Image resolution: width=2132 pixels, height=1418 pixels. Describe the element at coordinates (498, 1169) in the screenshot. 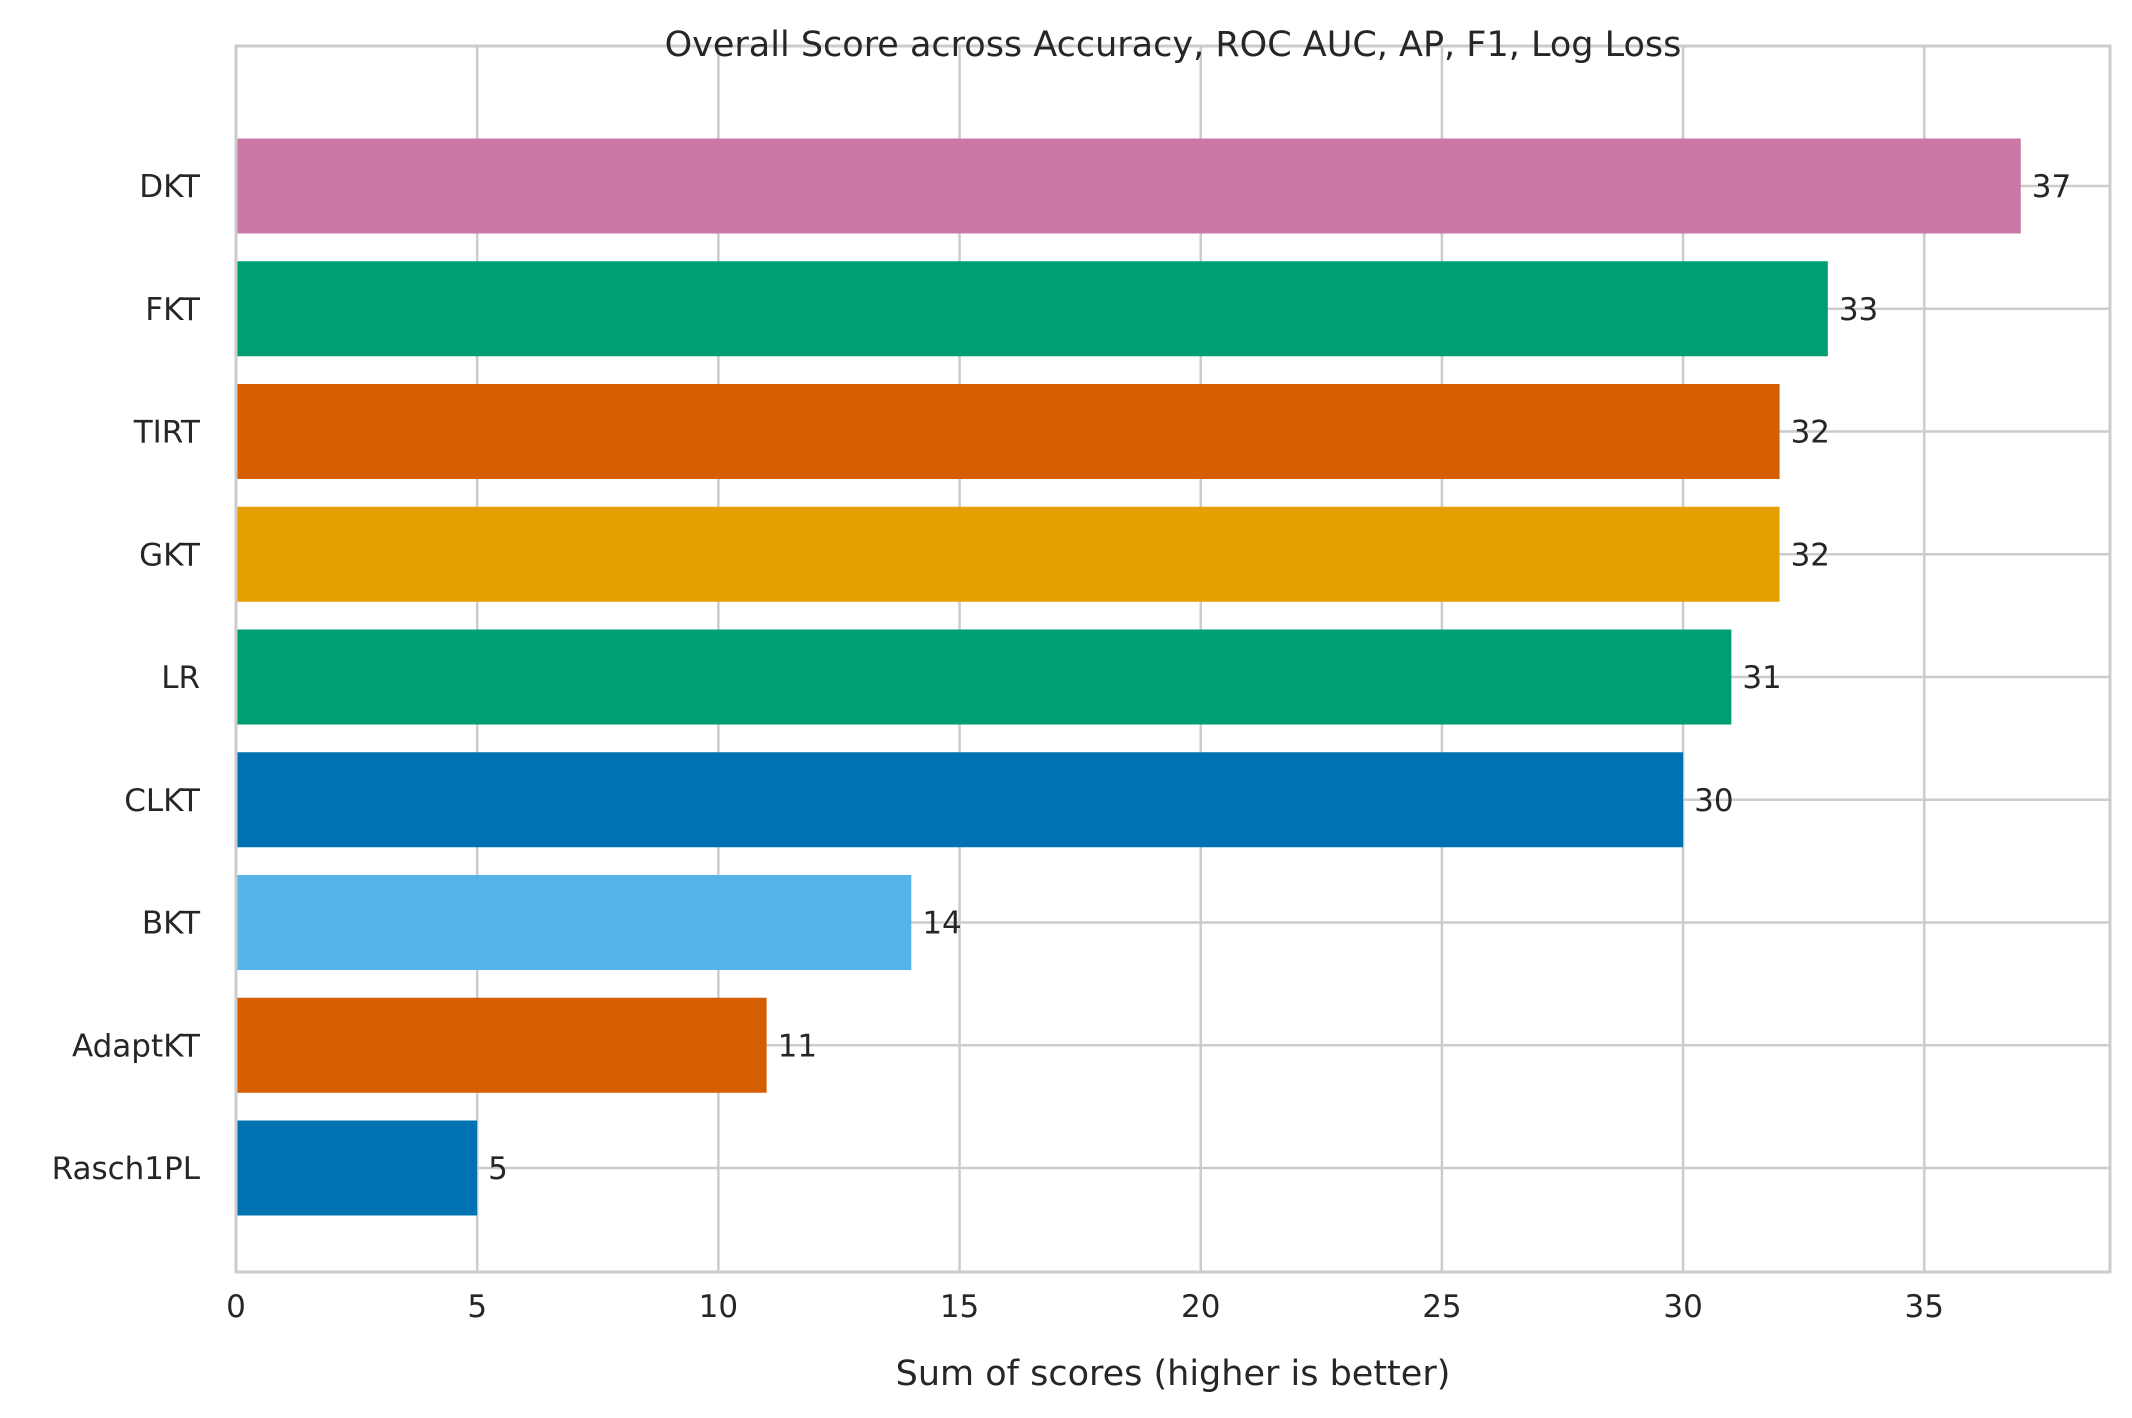

I see `data-label: 5` at that location.